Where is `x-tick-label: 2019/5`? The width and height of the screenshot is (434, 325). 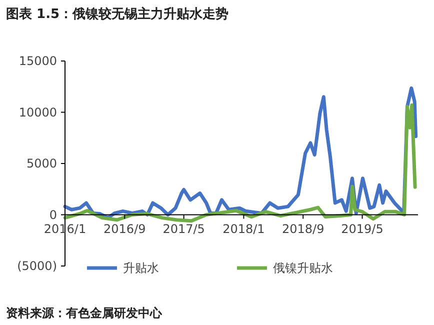 x-tick-label: 2019/5 is located at coordinates (362, 229).